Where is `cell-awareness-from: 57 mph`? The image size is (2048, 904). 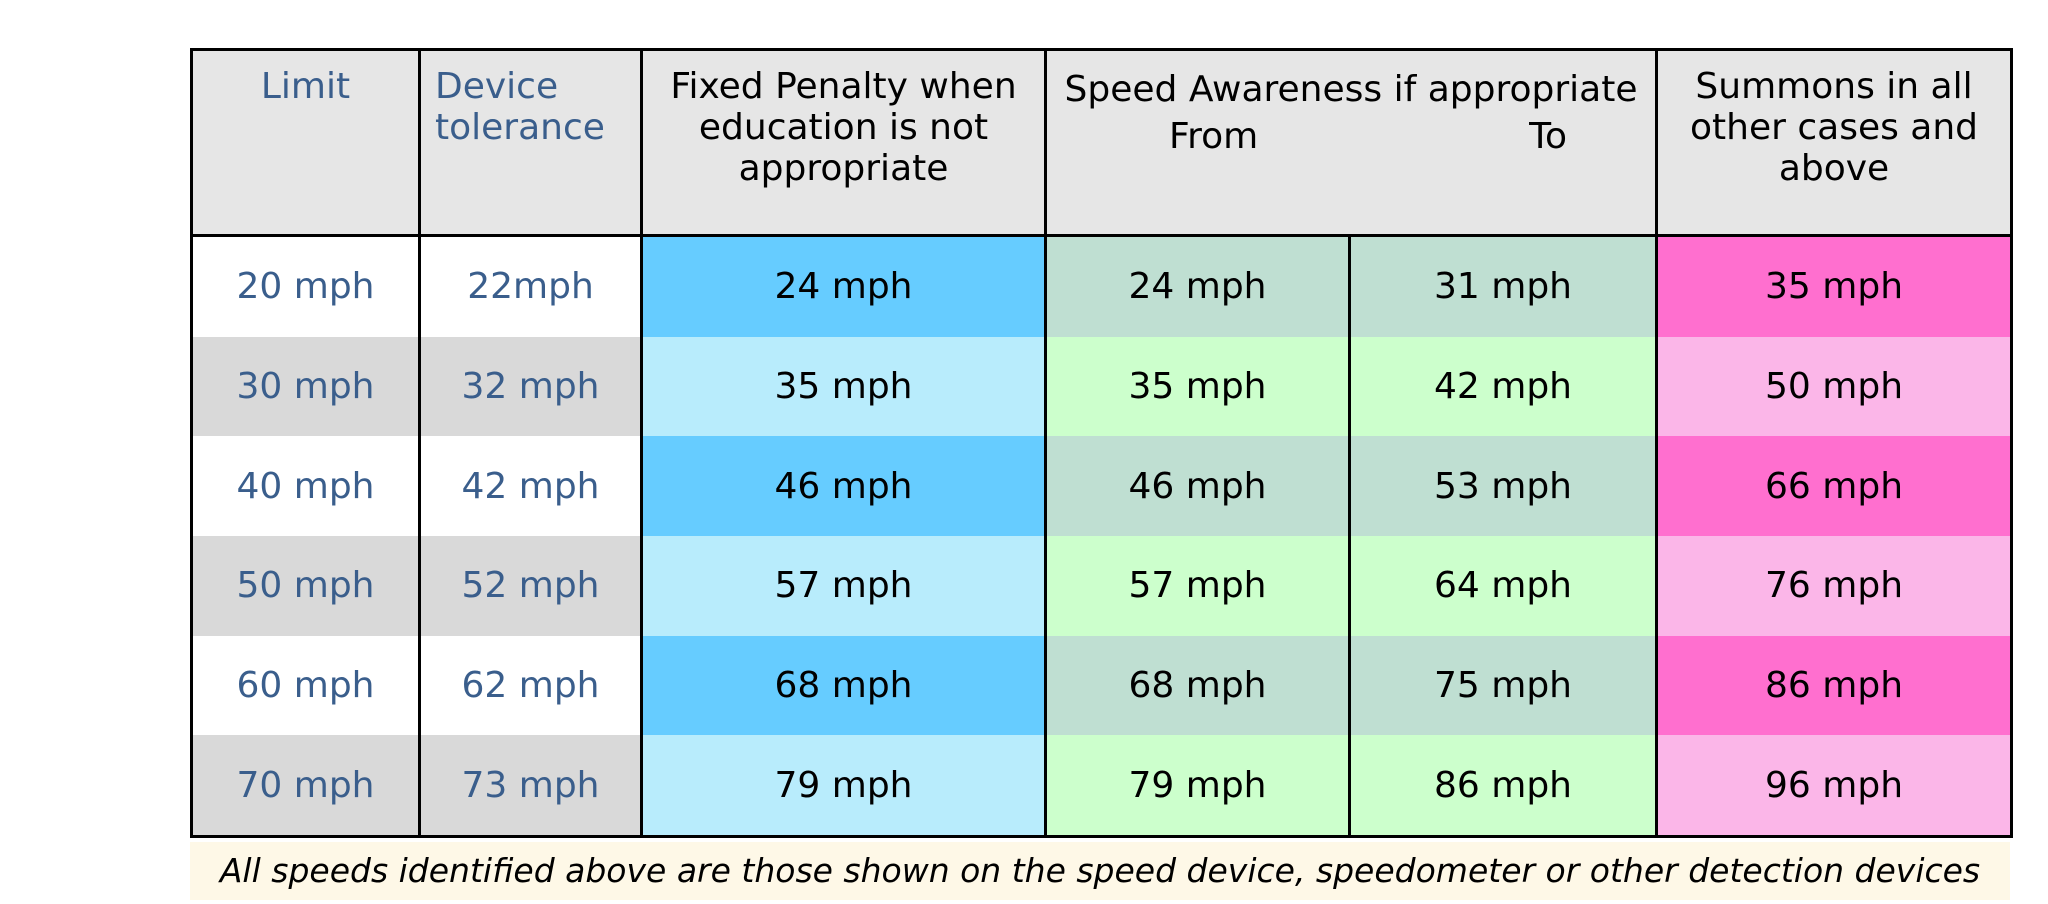 cell-awareness-from: 57 mph is located at coordinates (1197, 585).